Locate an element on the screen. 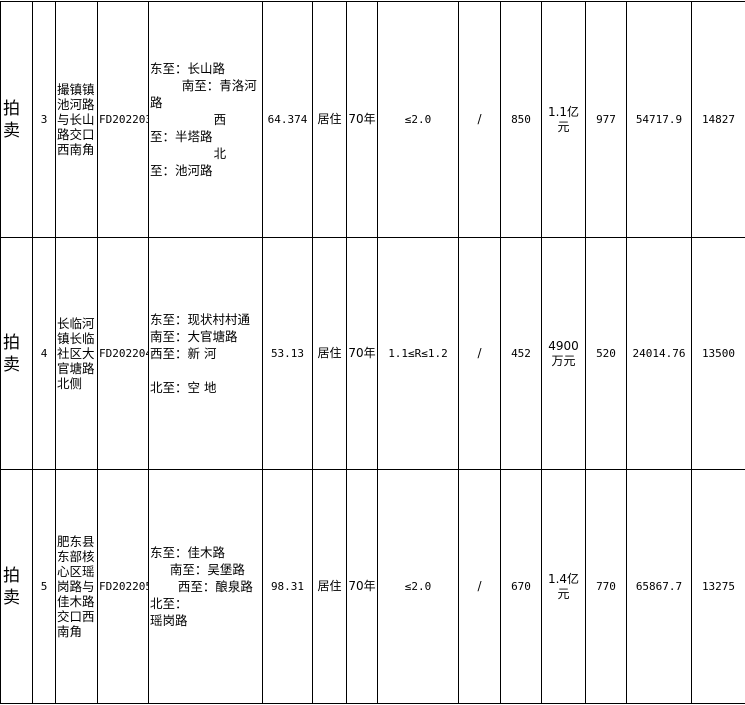  value-col12: 977 is located at coordinates (606, 120).